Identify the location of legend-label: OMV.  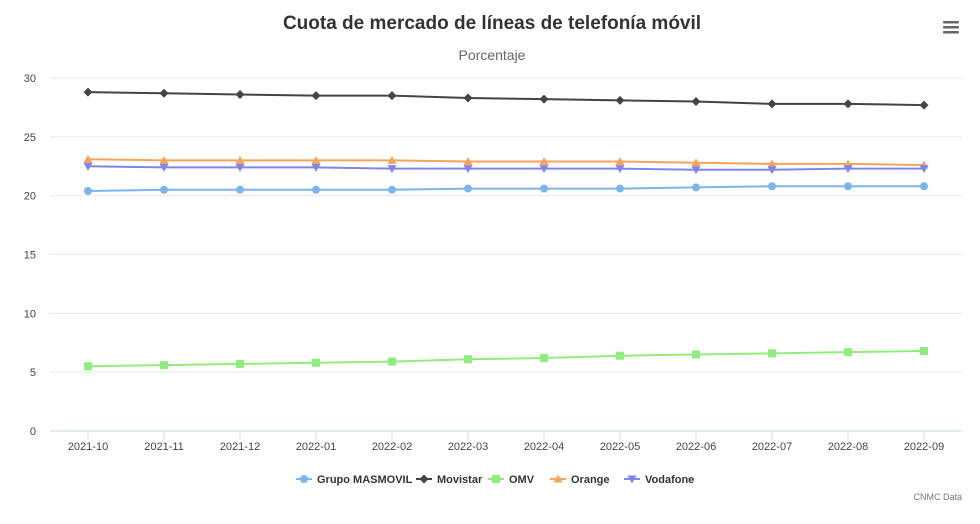
(522, 480).